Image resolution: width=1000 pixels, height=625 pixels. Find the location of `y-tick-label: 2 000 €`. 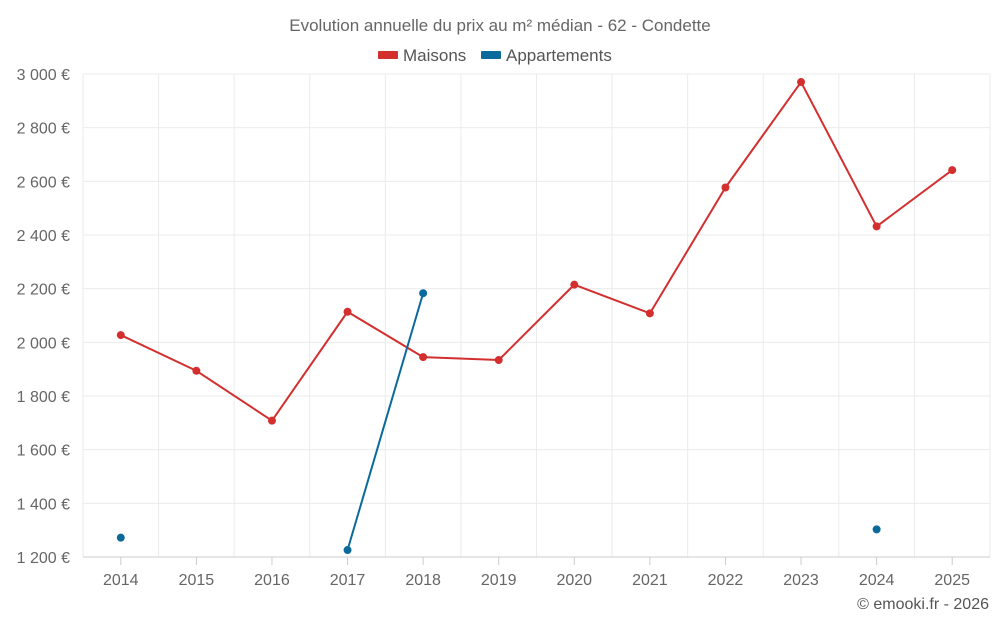

y-tick-label: 2 000 € is located at coordinates (43, 343).